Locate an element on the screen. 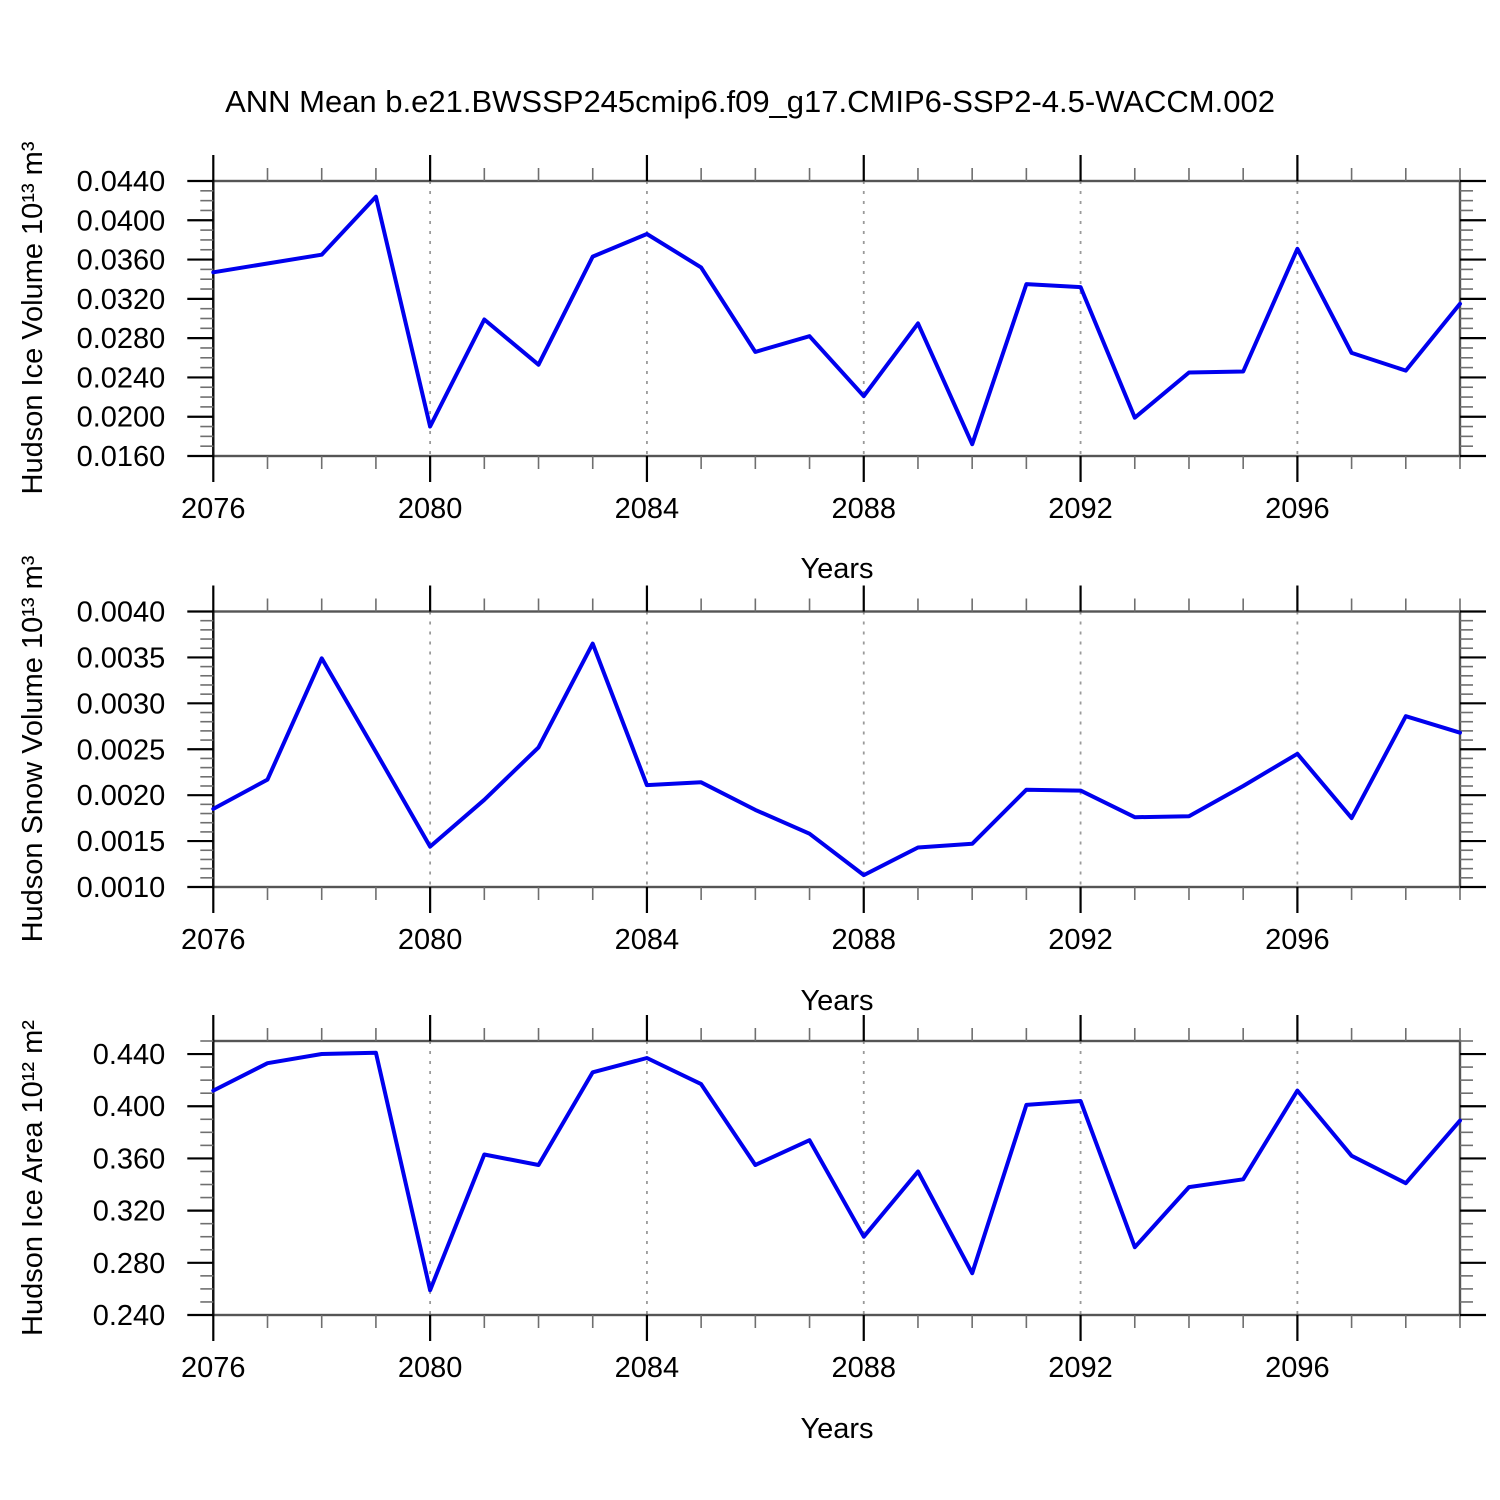 This screenshot has height=1500, width=1500. y-tick-label: 0.0400 is located at coordinates (121, 221).